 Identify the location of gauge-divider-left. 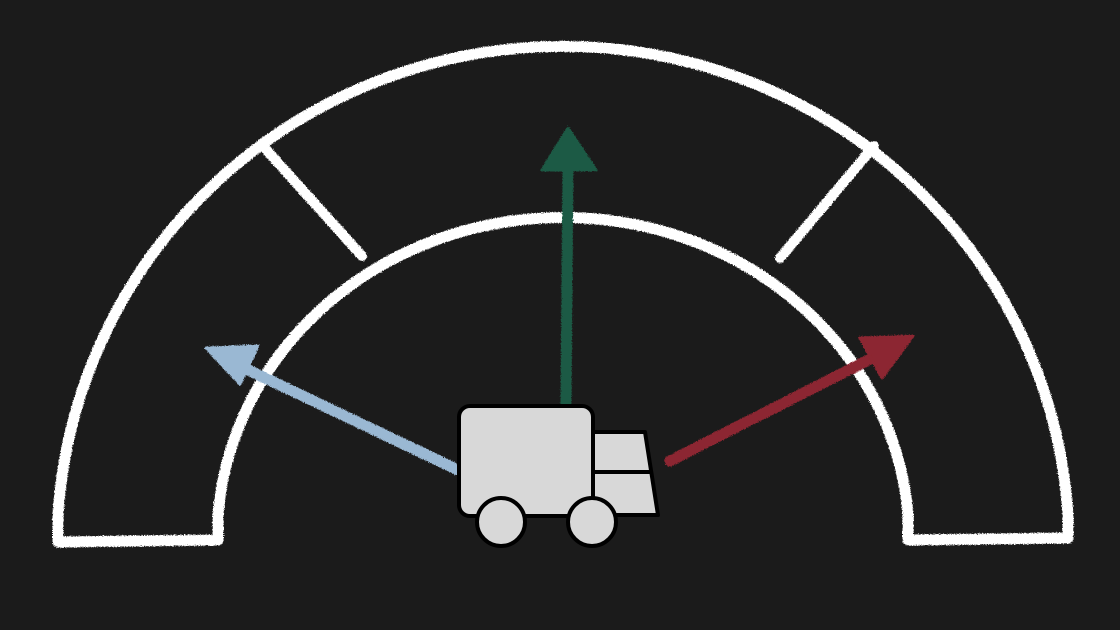
(312, 200).